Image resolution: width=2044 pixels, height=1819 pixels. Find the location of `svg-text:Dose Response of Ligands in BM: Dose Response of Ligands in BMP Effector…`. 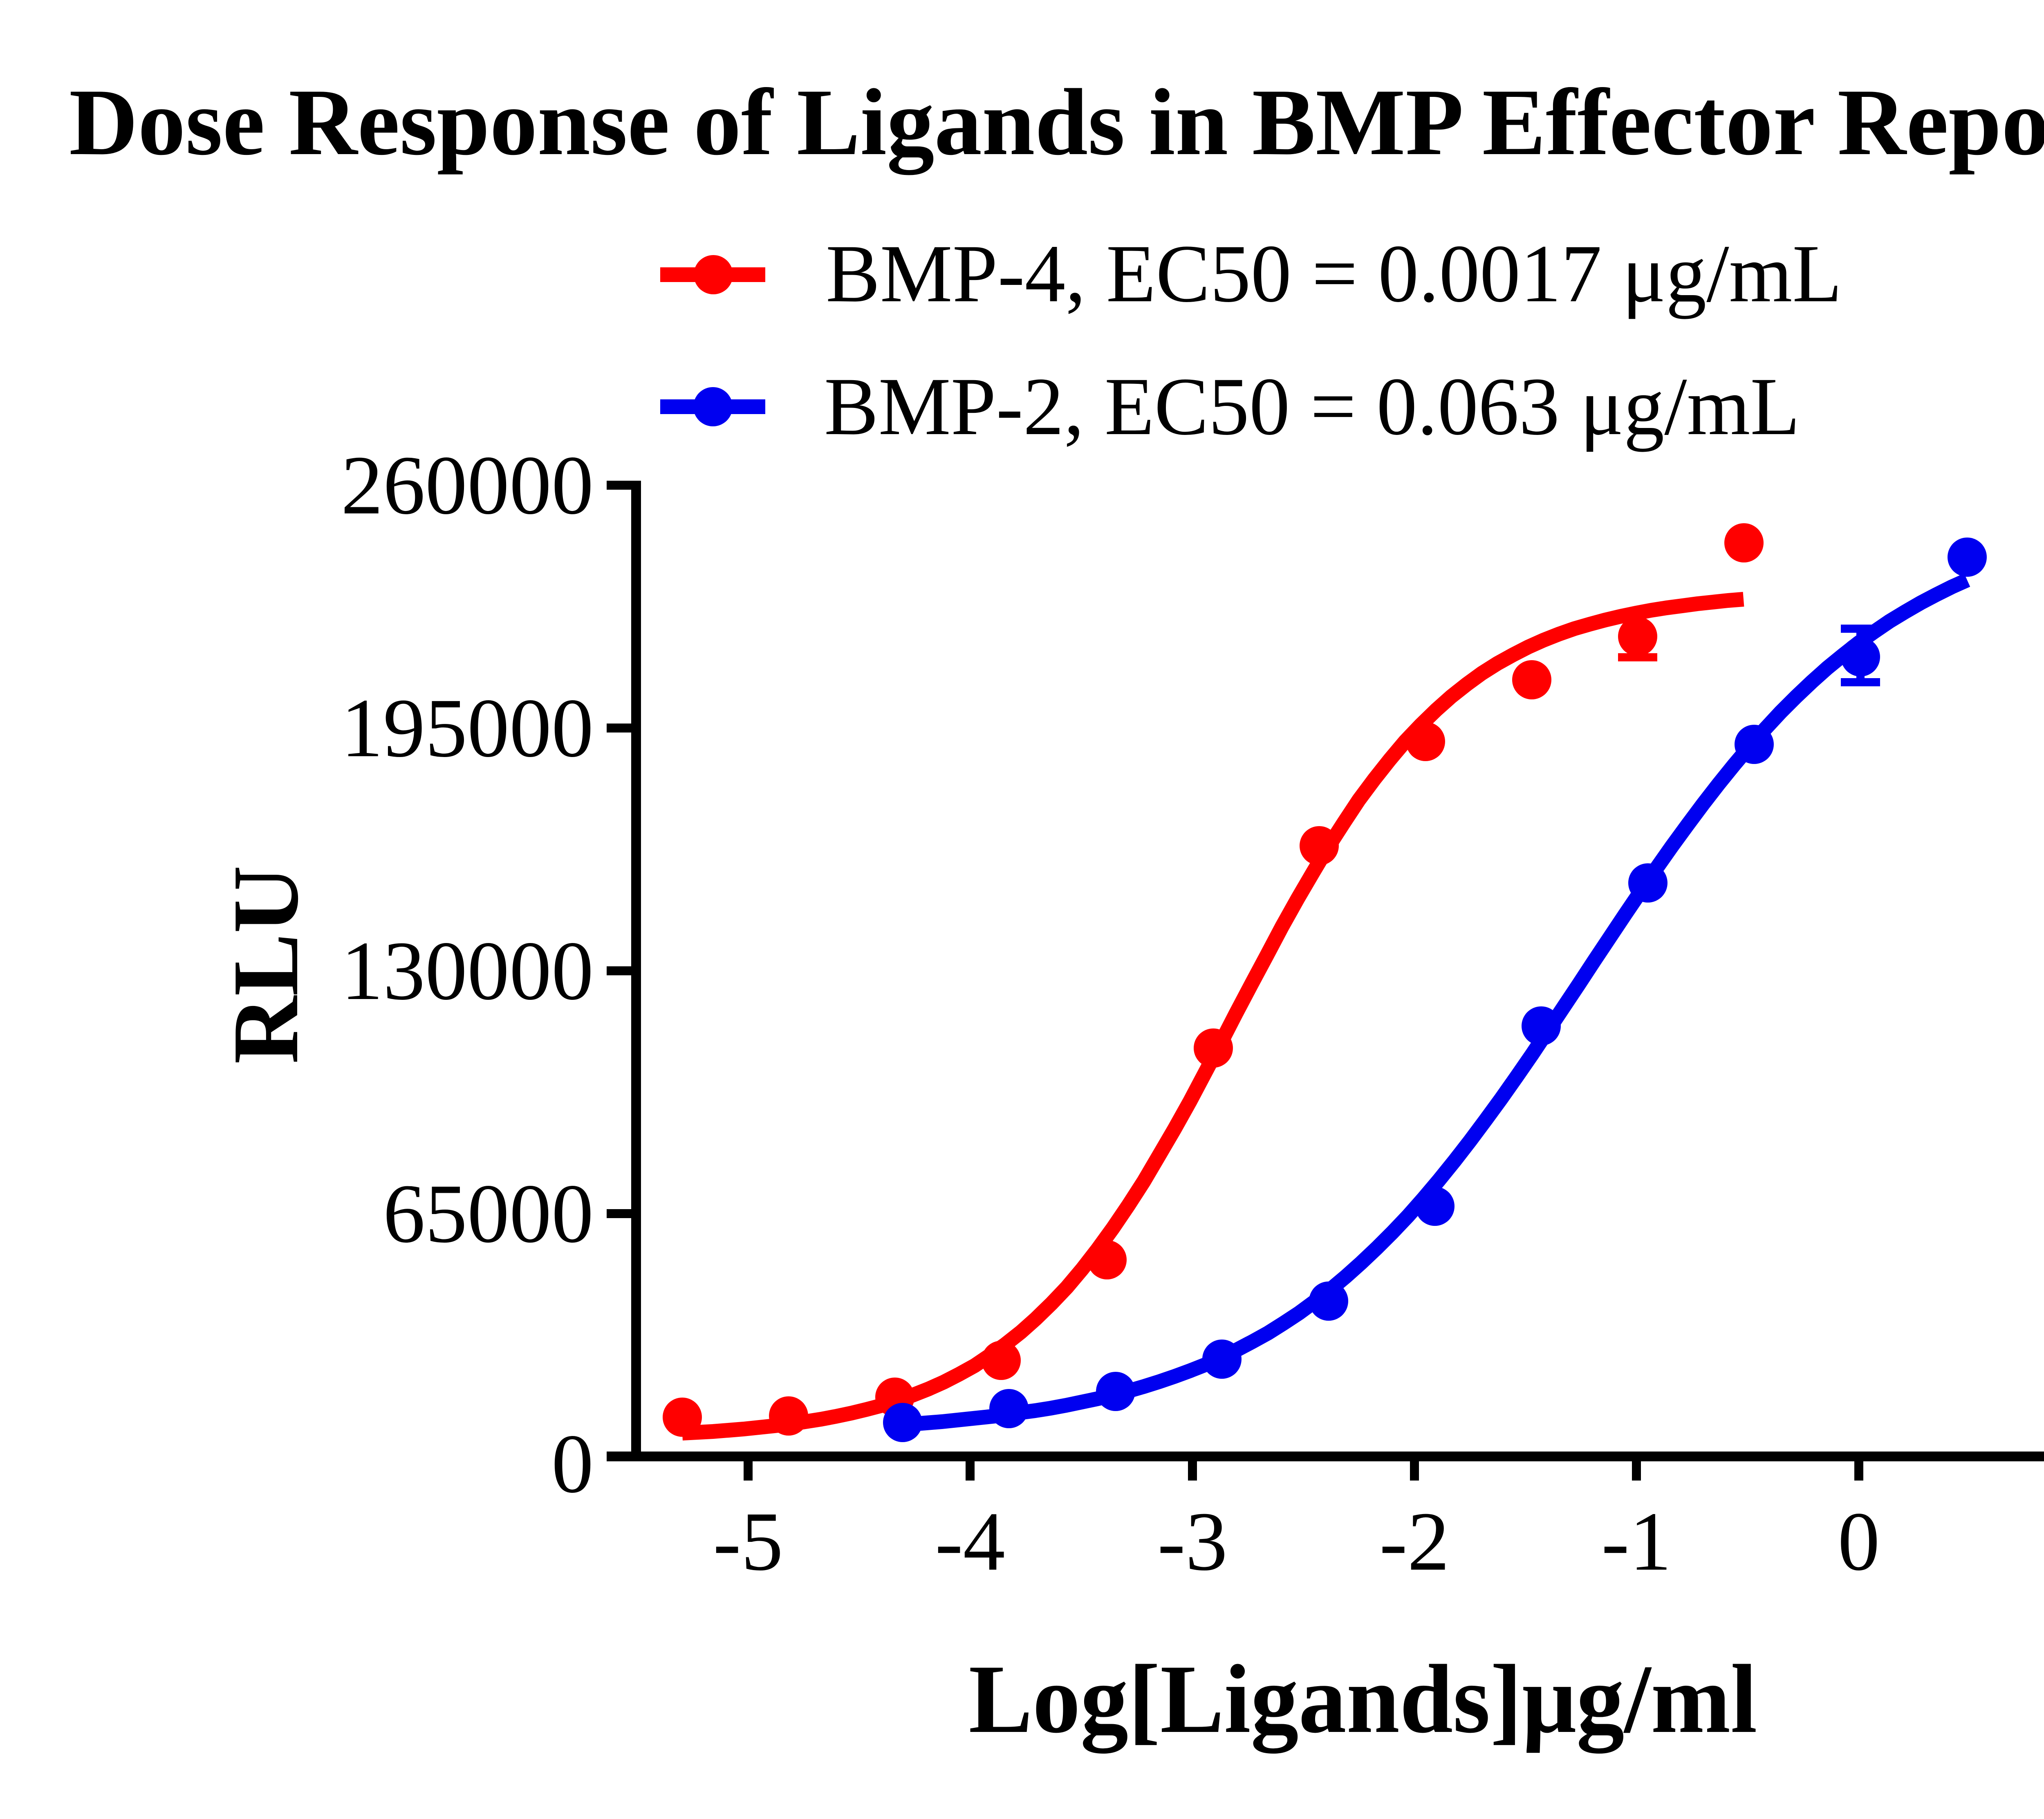

svg-text:Dose Response of Ligands in BM: Dose Response of Ligands in BMP Effector… is located at coordinates (1056, 122).